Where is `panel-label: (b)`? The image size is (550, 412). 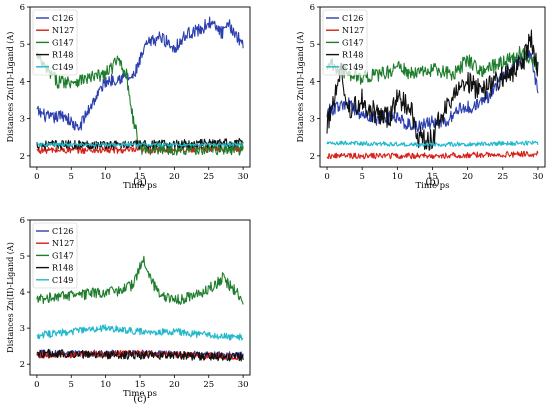
panel-label: (b) is located at coordinates (432, 182).